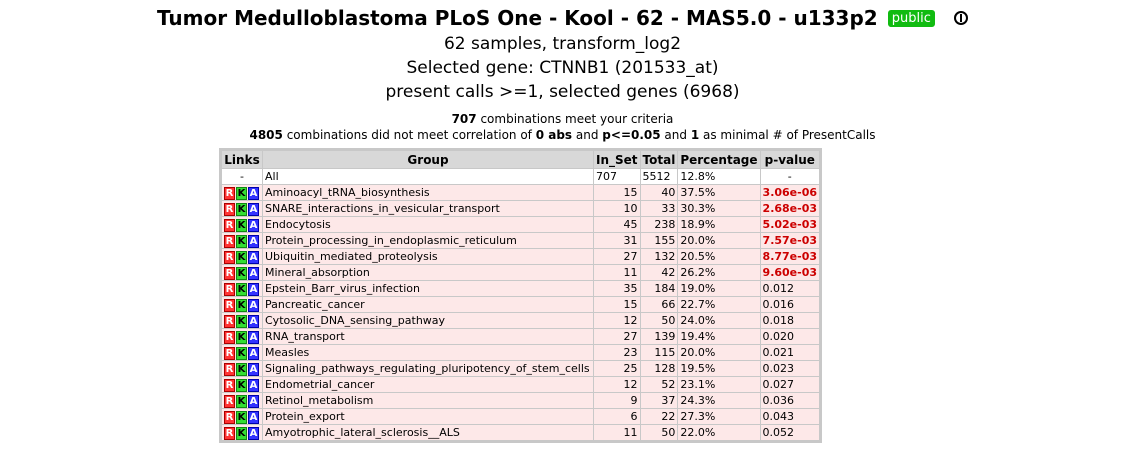  Describe the element at coordinates (719, 224) in the screenshot. I see `row-percentage: 18.9%` at that location.